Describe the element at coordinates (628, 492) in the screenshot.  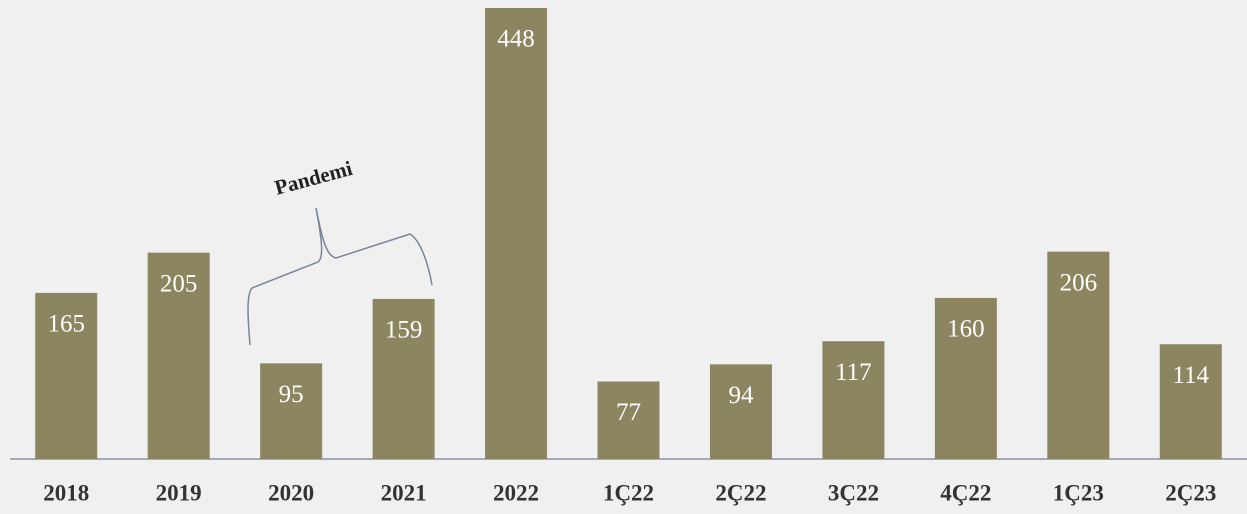
I see `x-tick-label: 1Ç22` at that location.